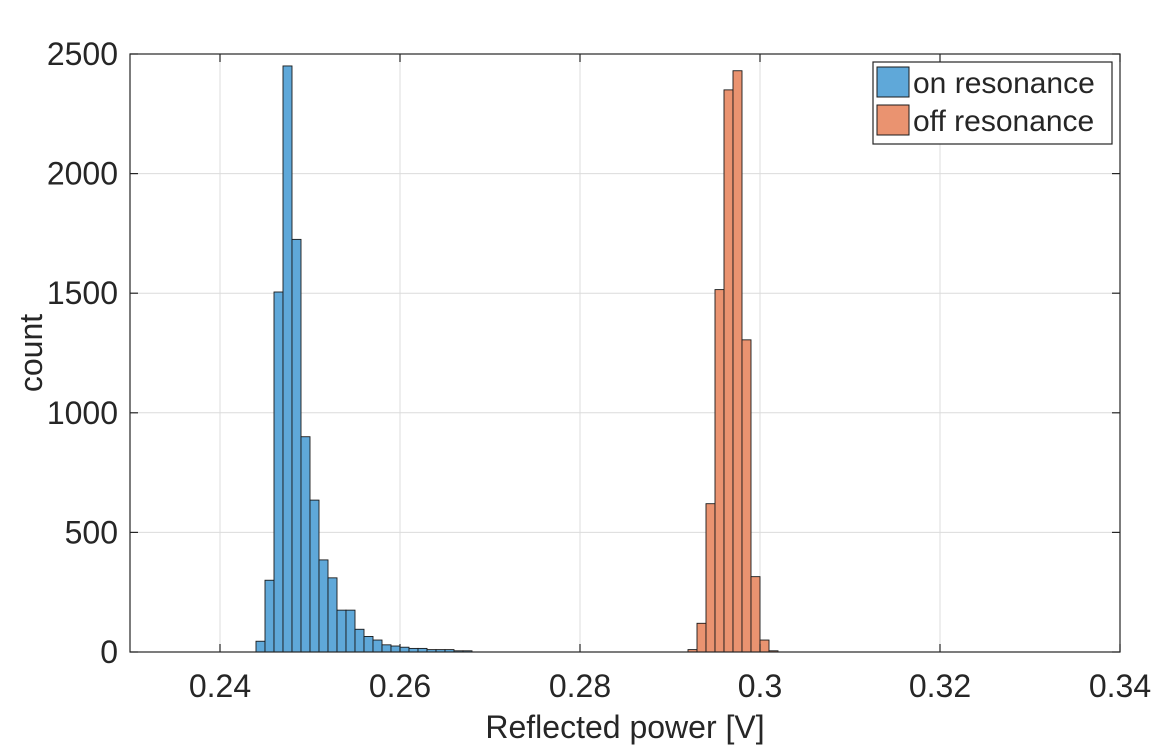 The height and width of the screenshot is (746, 1159). I want to click on x-tick-label: 0.28, so click(580, 686).